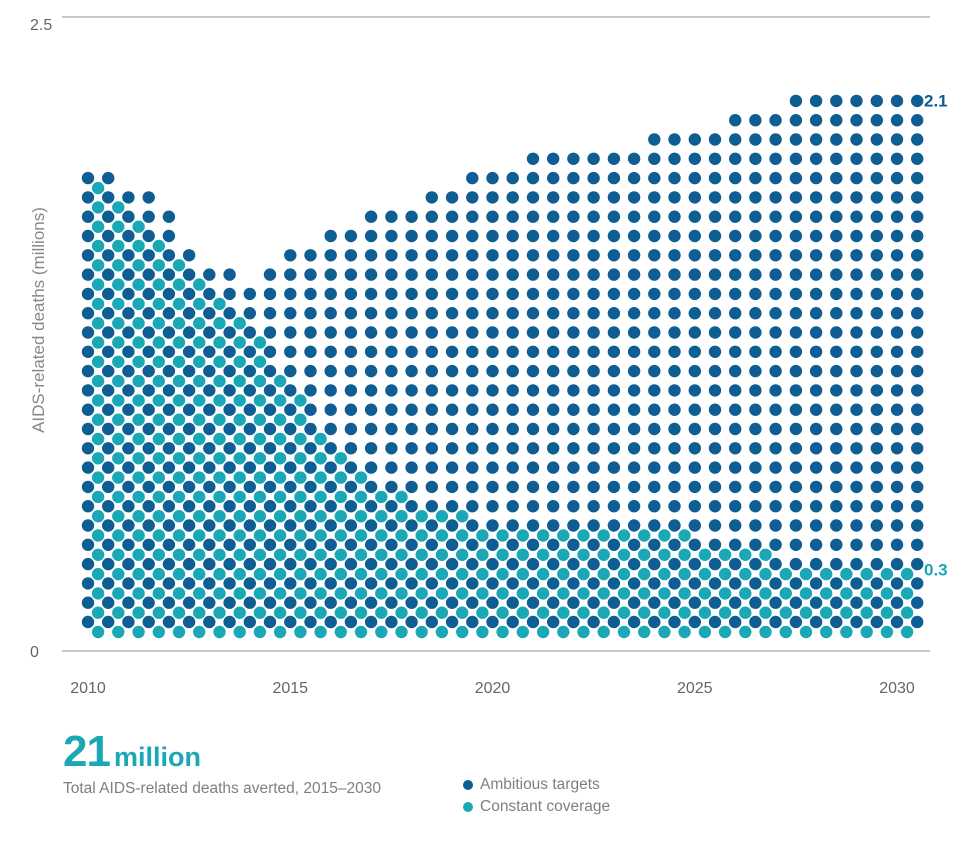 This screenshot has width=956, height=843. Describe the element at coordinates (468, 785) in the screenshot. I see `legend-dot-ambitious-icon` at that location.